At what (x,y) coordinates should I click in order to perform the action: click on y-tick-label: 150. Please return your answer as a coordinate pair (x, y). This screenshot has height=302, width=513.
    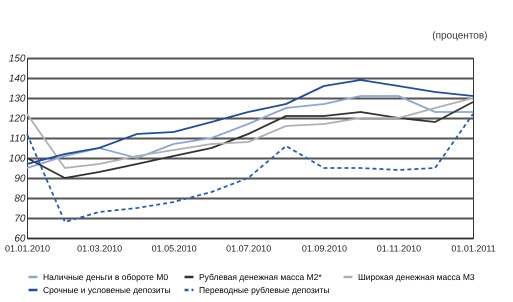
    Looking at the image, I should click on (17, 59).